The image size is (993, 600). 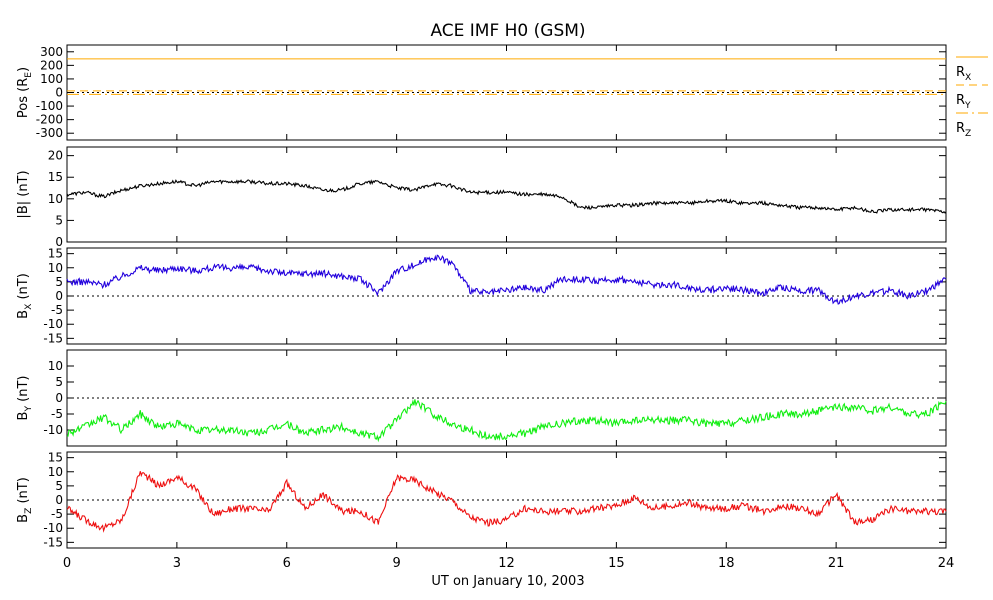 I want to click on series-line-bz, so click(x=506, y=502).